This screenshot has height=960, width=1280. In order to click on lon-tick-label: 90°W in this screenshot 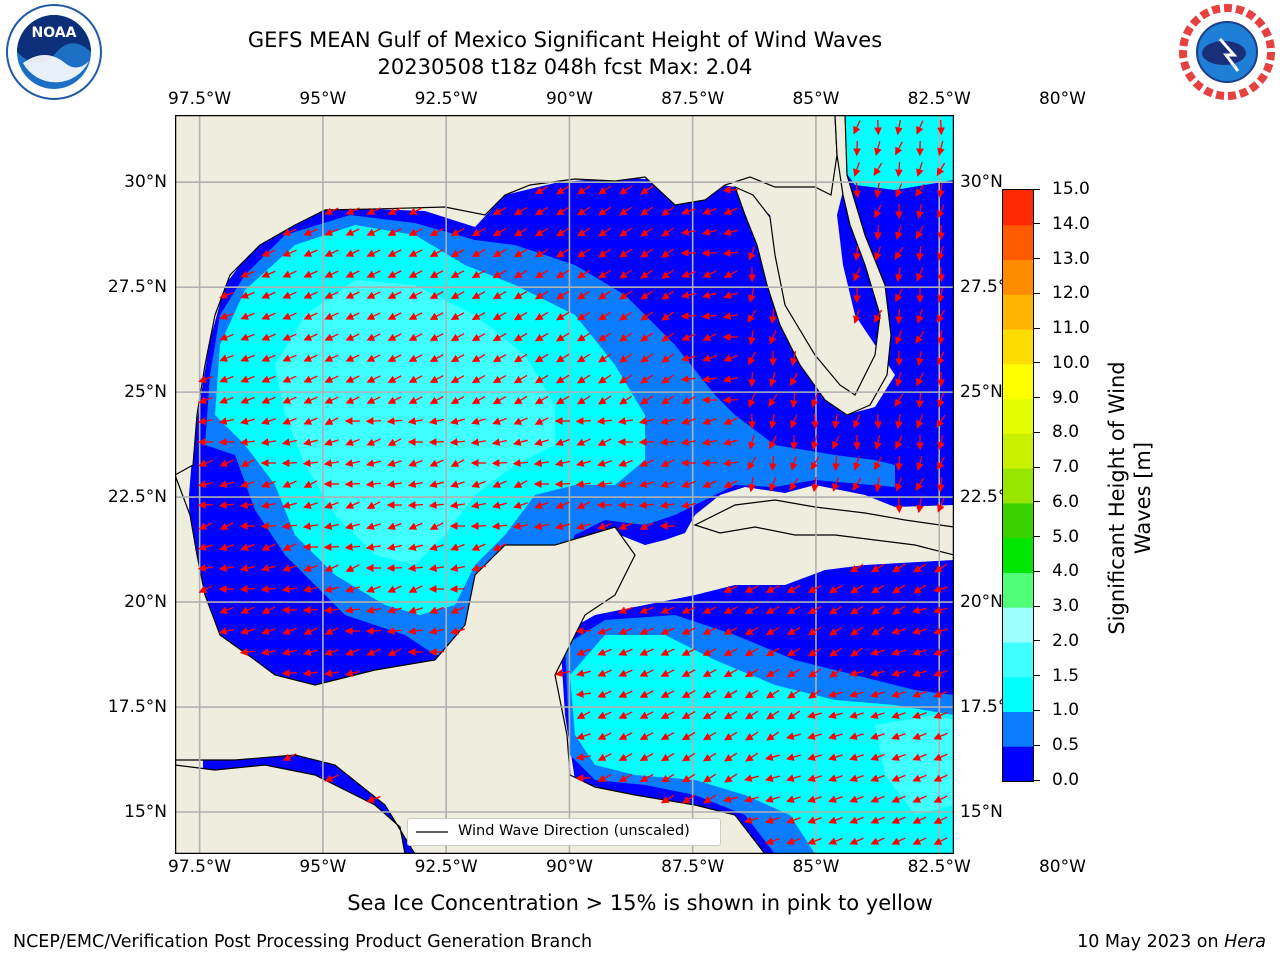, I will do `click(569, 867)`.